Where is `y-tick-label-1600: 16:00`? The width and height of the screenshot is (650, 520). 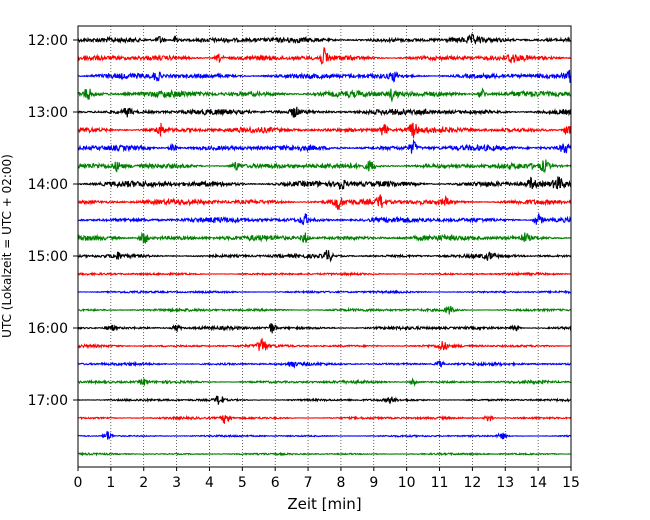 y-tick-label-1600: 16:00 is located at coordinates (48, 329).